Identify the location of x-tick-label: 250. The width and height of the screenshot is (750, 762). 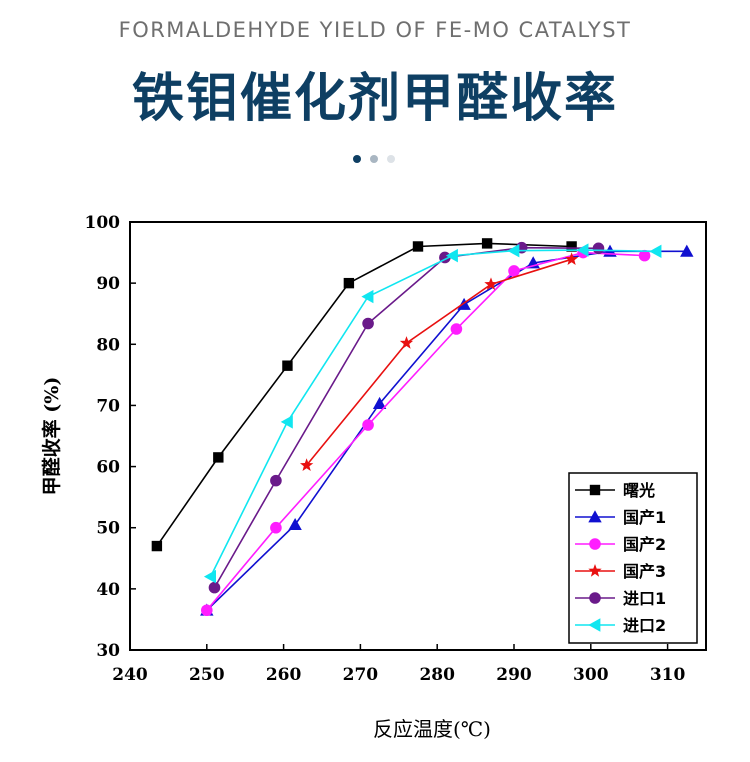
(207, 675).